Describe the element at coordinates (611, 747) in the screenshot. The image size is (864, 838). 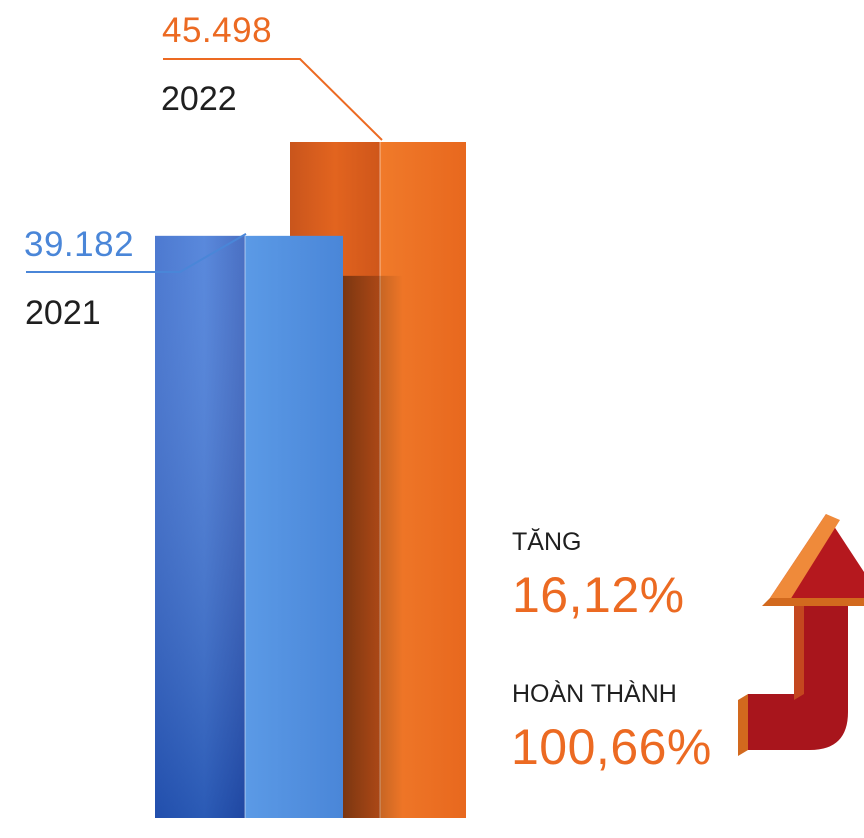
I see `completion-value: 100,66%` at that location.